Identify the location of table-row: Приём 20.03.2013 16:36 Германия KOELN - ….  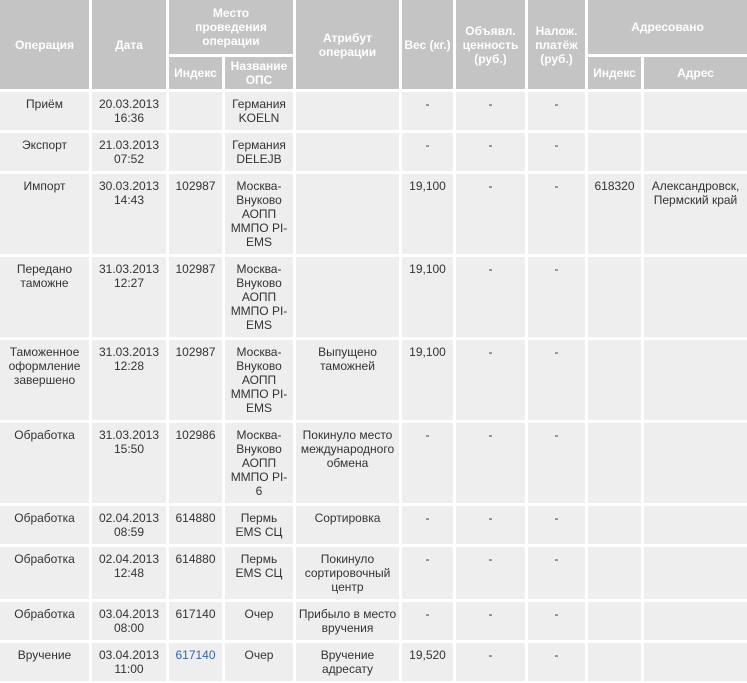
(373, 111).